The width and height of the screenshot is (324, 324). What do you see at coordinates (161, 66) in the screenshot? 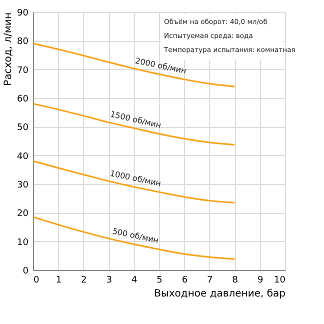
I see `text: 2000 об/мин` at bounding box center [161, 66].